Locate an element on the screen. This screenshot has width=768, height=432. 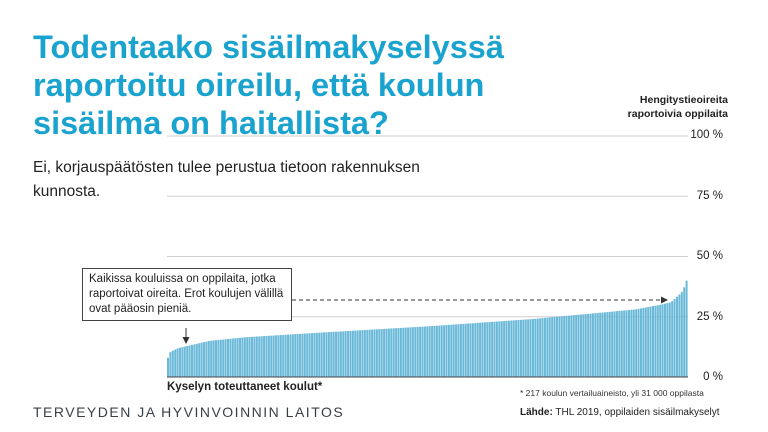
arrow-down-icon is located at coordinates (186, 340).